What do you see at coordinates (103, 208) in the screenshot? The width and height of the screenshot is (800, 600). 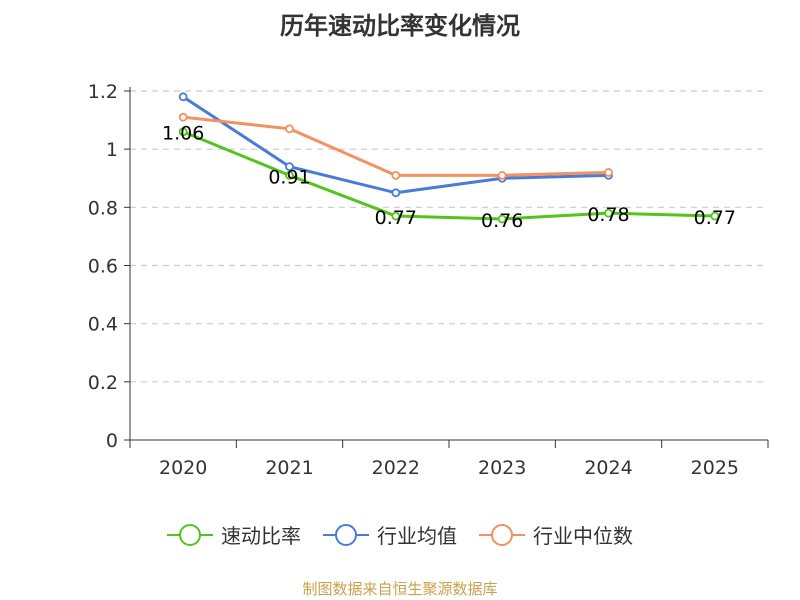 I see `y-tick-label: 0.8` at bounding box center [103, 208].